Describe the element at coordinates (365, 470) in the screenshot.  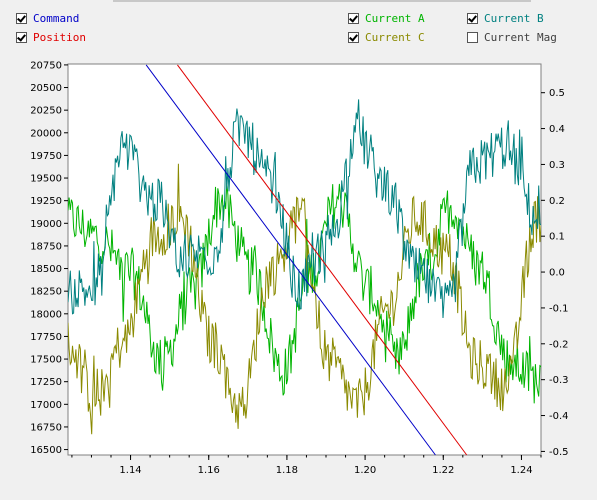
I see `x-tick-label: 1.20` at that location.